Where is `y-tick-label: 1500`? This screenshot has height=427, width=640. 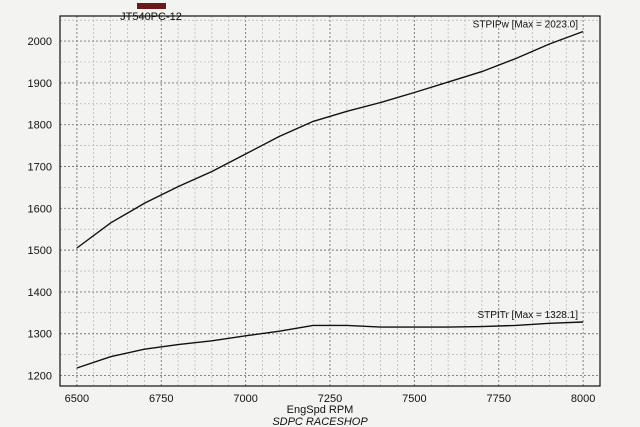 y-tick-label: 1500 is located at coordinates (40, 251).